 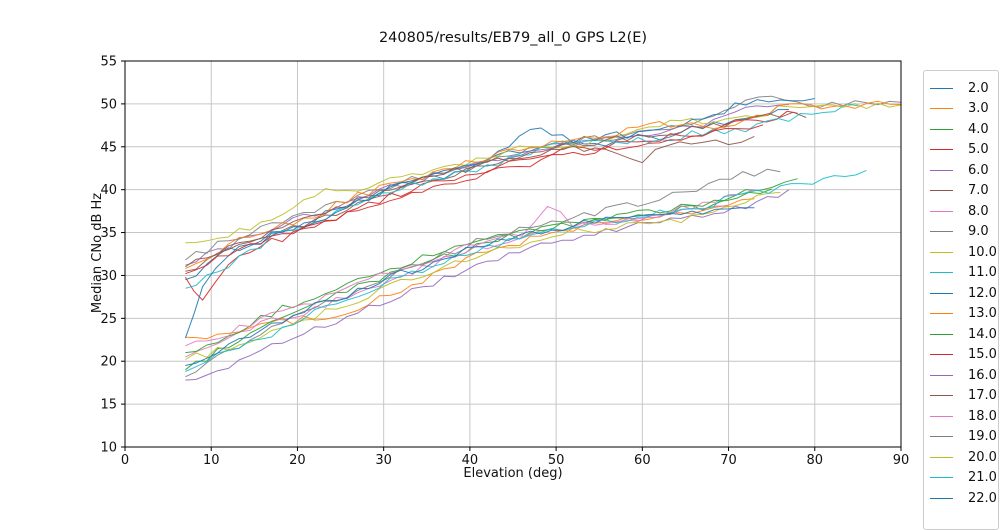 What do you see at coordinates (982, 334) in the screenshot?
I see `legend-label: 14.0` at bounding box center [982, 334].